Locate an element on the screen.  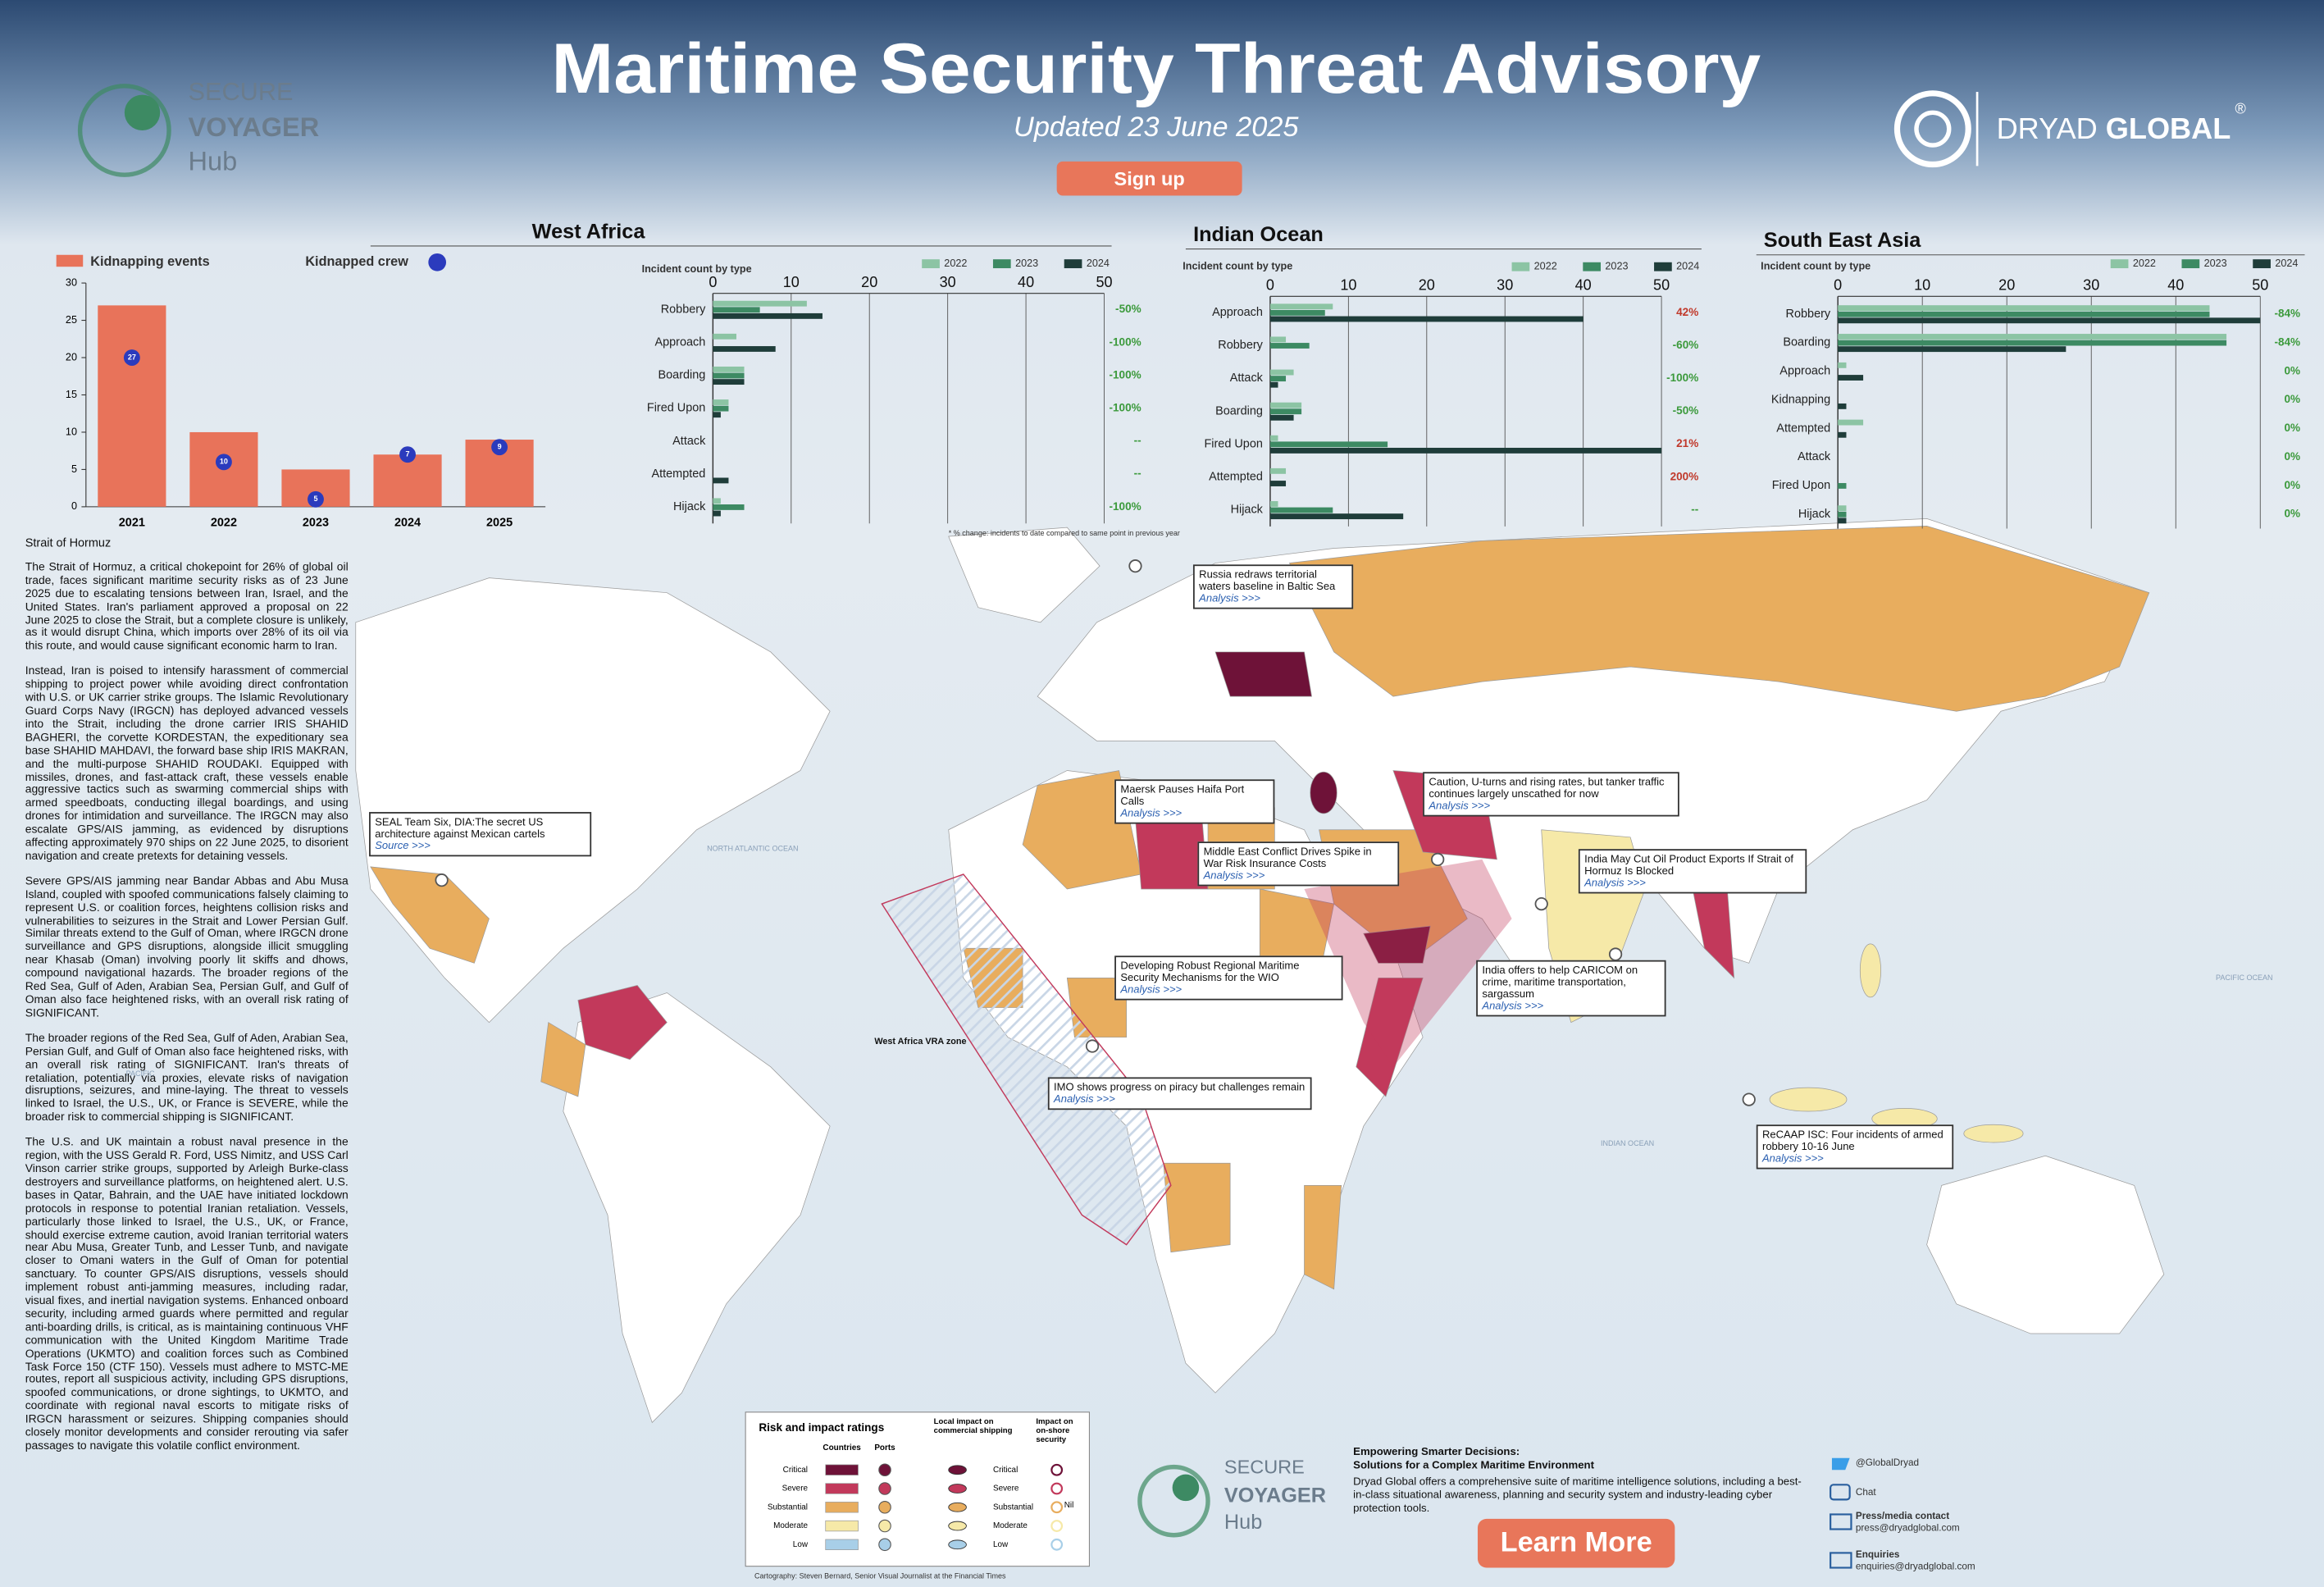
logo-text: SECURE is located at coordinates (241, 91).